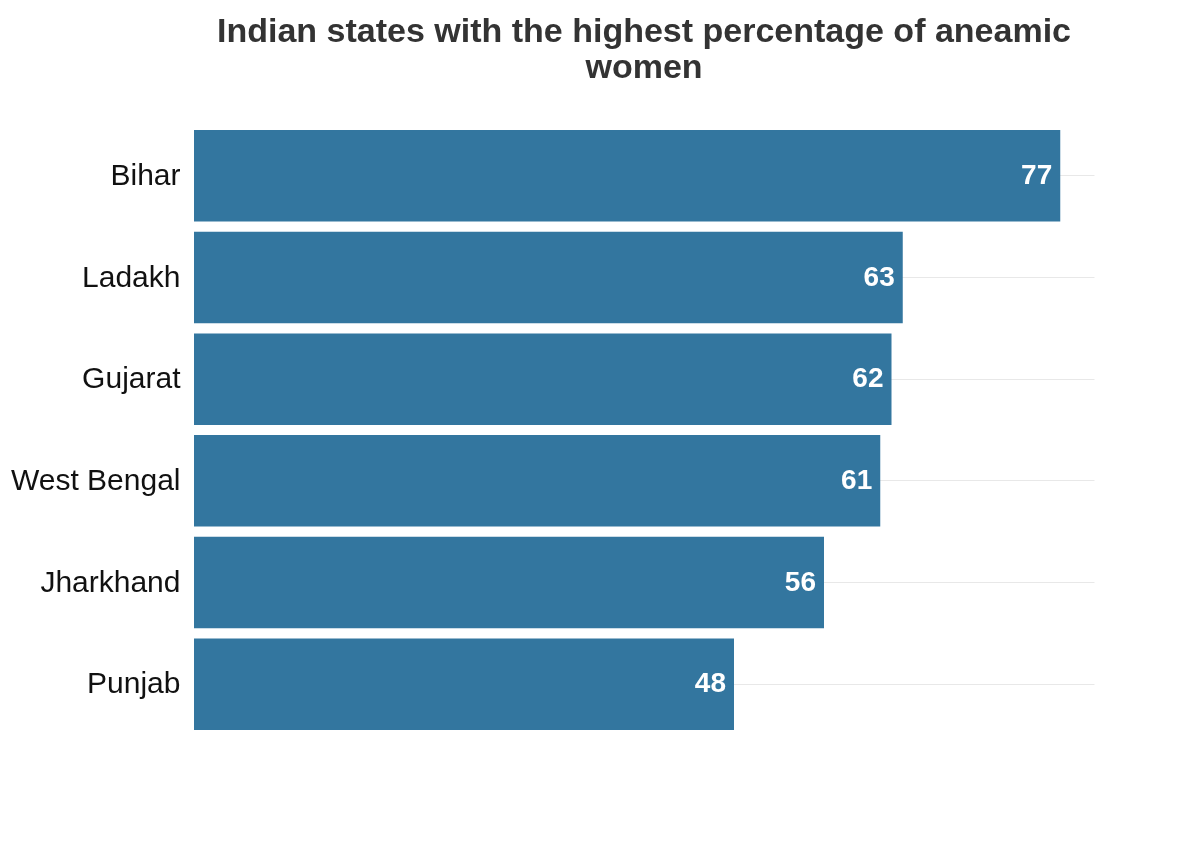 This screenshot has width=1200, height=867. What do you see at coordinates (95, 479) in the screenshot?
I see `y-tick-label: West Bengal` at bounding box center [95, 479].